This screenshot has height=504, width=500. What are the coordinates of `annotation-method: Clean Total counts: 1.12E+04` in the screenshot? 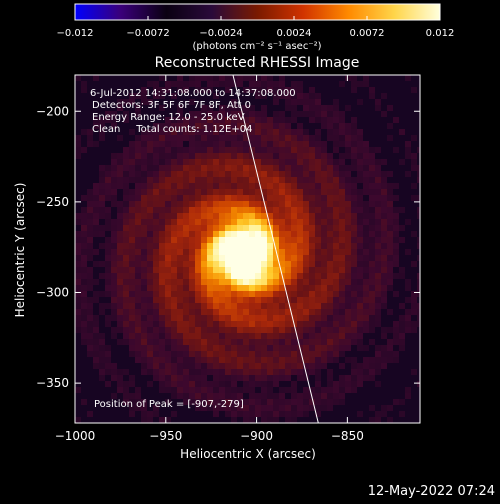 It's located at (172, 129).